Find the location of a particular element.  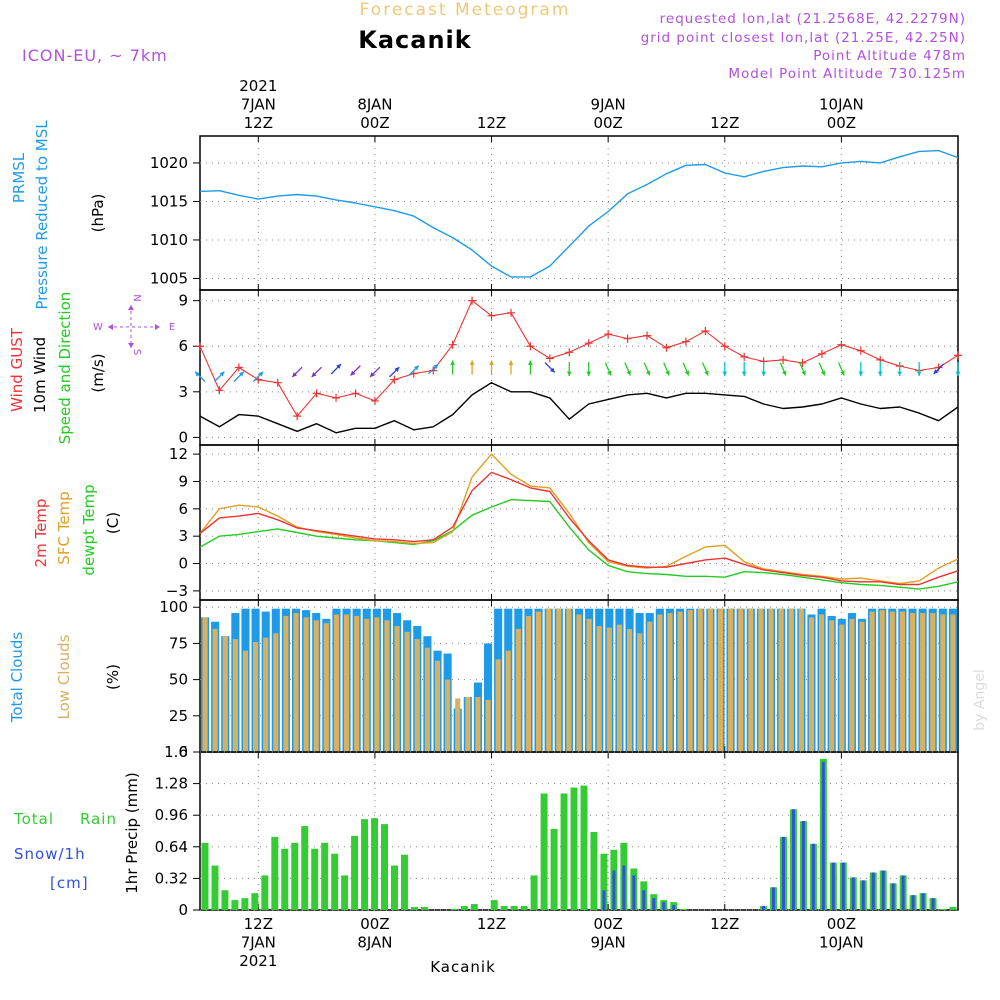

model-label: ICON-EU, ~ 7km is located at coordinates (95, 55).